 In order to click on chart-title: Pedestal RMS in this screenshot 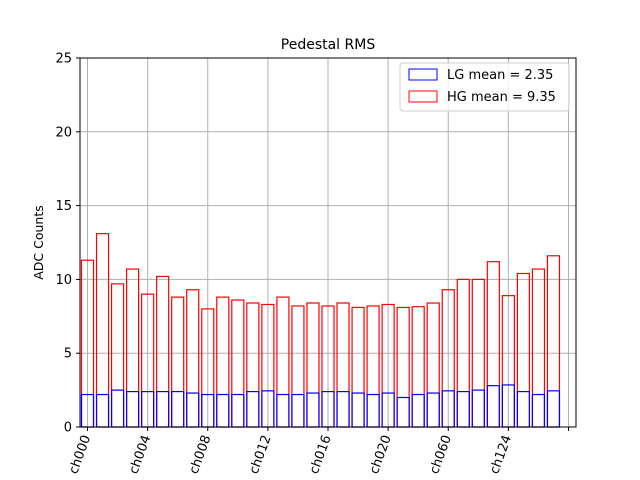, I will do `click(328, 45)`.